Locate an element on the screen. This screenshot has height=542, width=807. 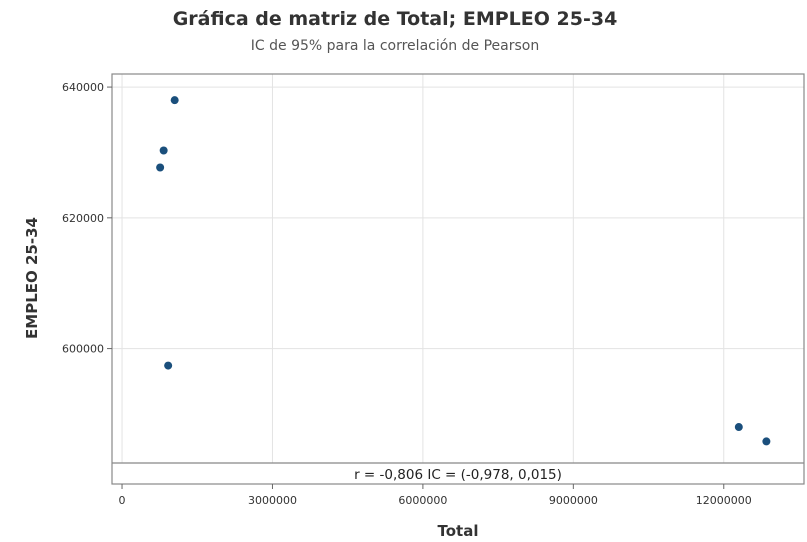
x-tick-label: 0 is located at coordinates (122, 500).